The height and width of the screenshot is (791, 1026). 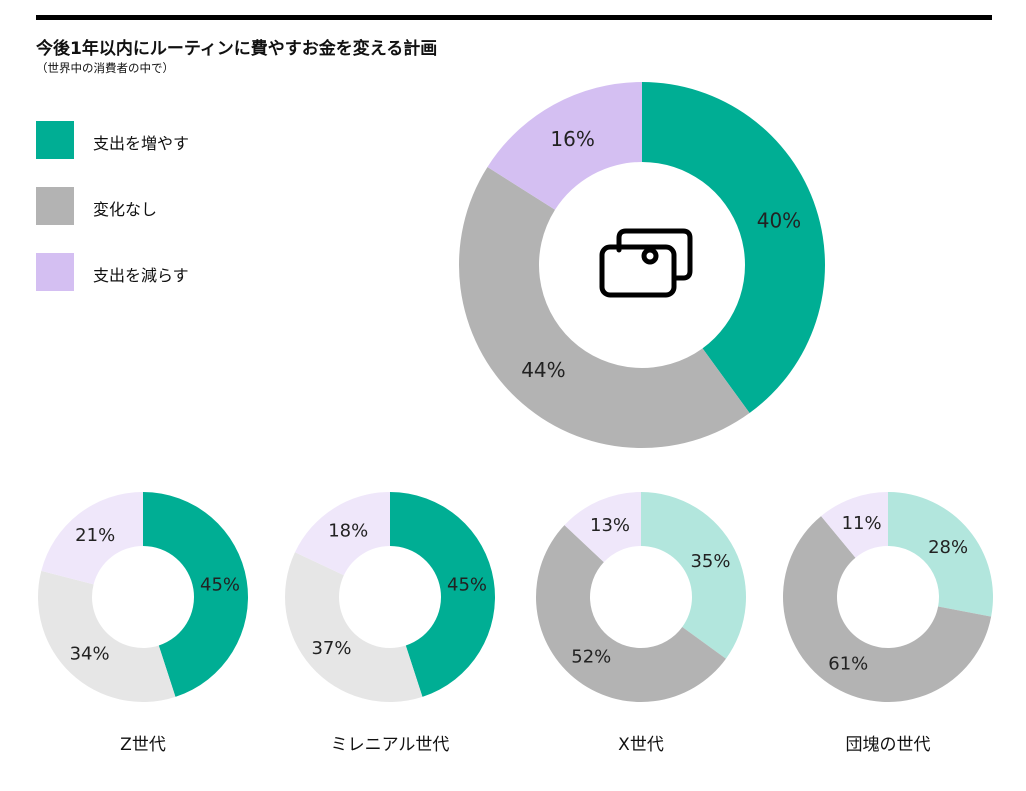 I want to click on legend-swatch-no-change, so click(x=55, y=206).